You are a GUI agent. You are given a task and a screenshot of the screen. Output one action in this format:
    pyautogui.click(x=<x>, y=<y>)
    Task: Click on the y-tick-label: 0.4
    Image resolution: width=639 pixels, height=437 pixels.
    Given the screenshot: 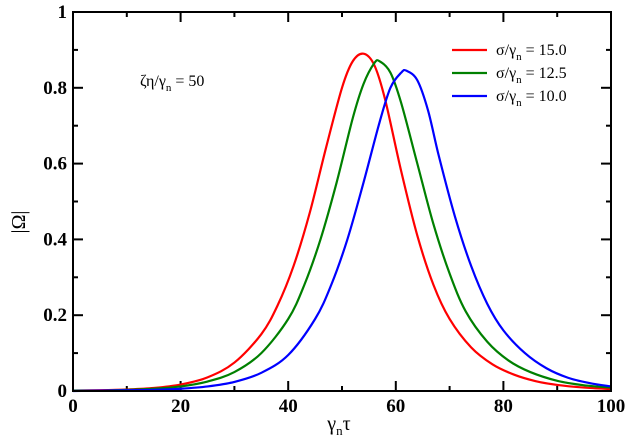 What is the action you would take?
    pyautogui.click(x=55, y=239)
    